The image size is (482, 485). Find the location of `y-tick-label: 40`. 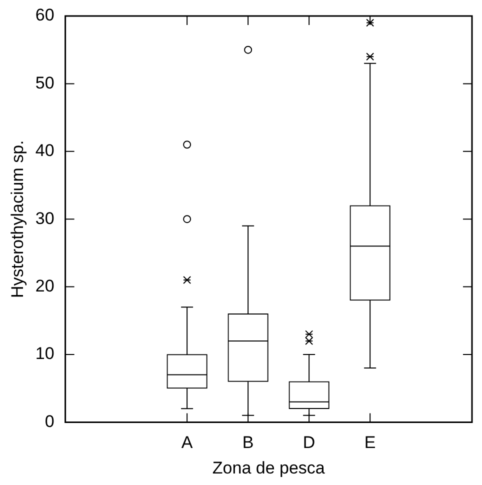

y-tick-label: 40 is located at coordinates (44, 150).